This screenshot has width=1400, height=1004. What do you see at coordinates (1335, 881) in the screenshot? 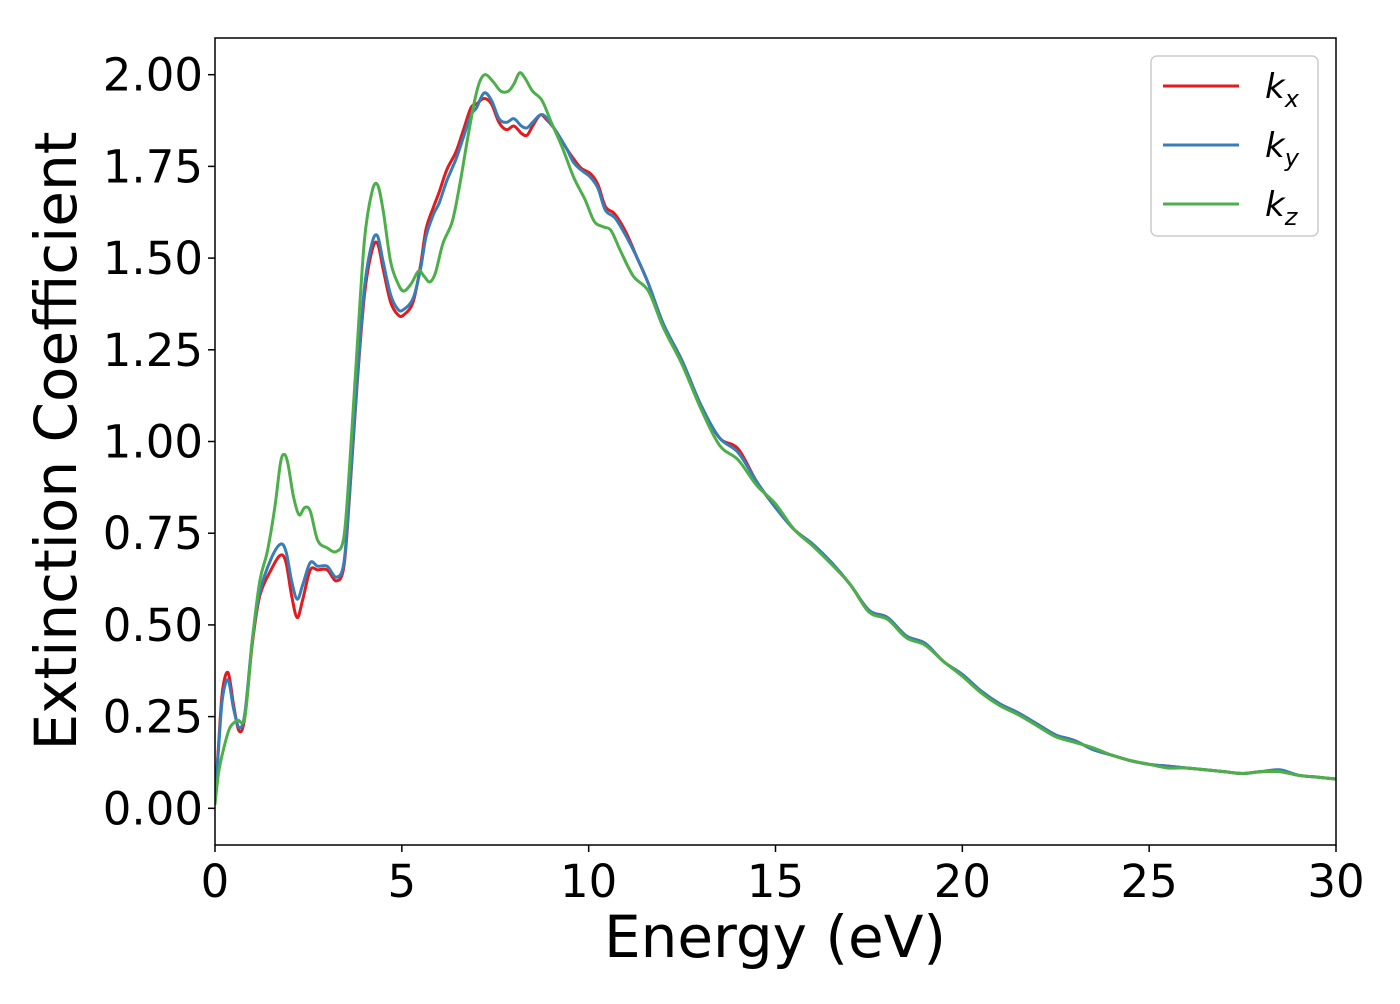
I see `x-tick-label: 30` at bounding box center [1335, 881].